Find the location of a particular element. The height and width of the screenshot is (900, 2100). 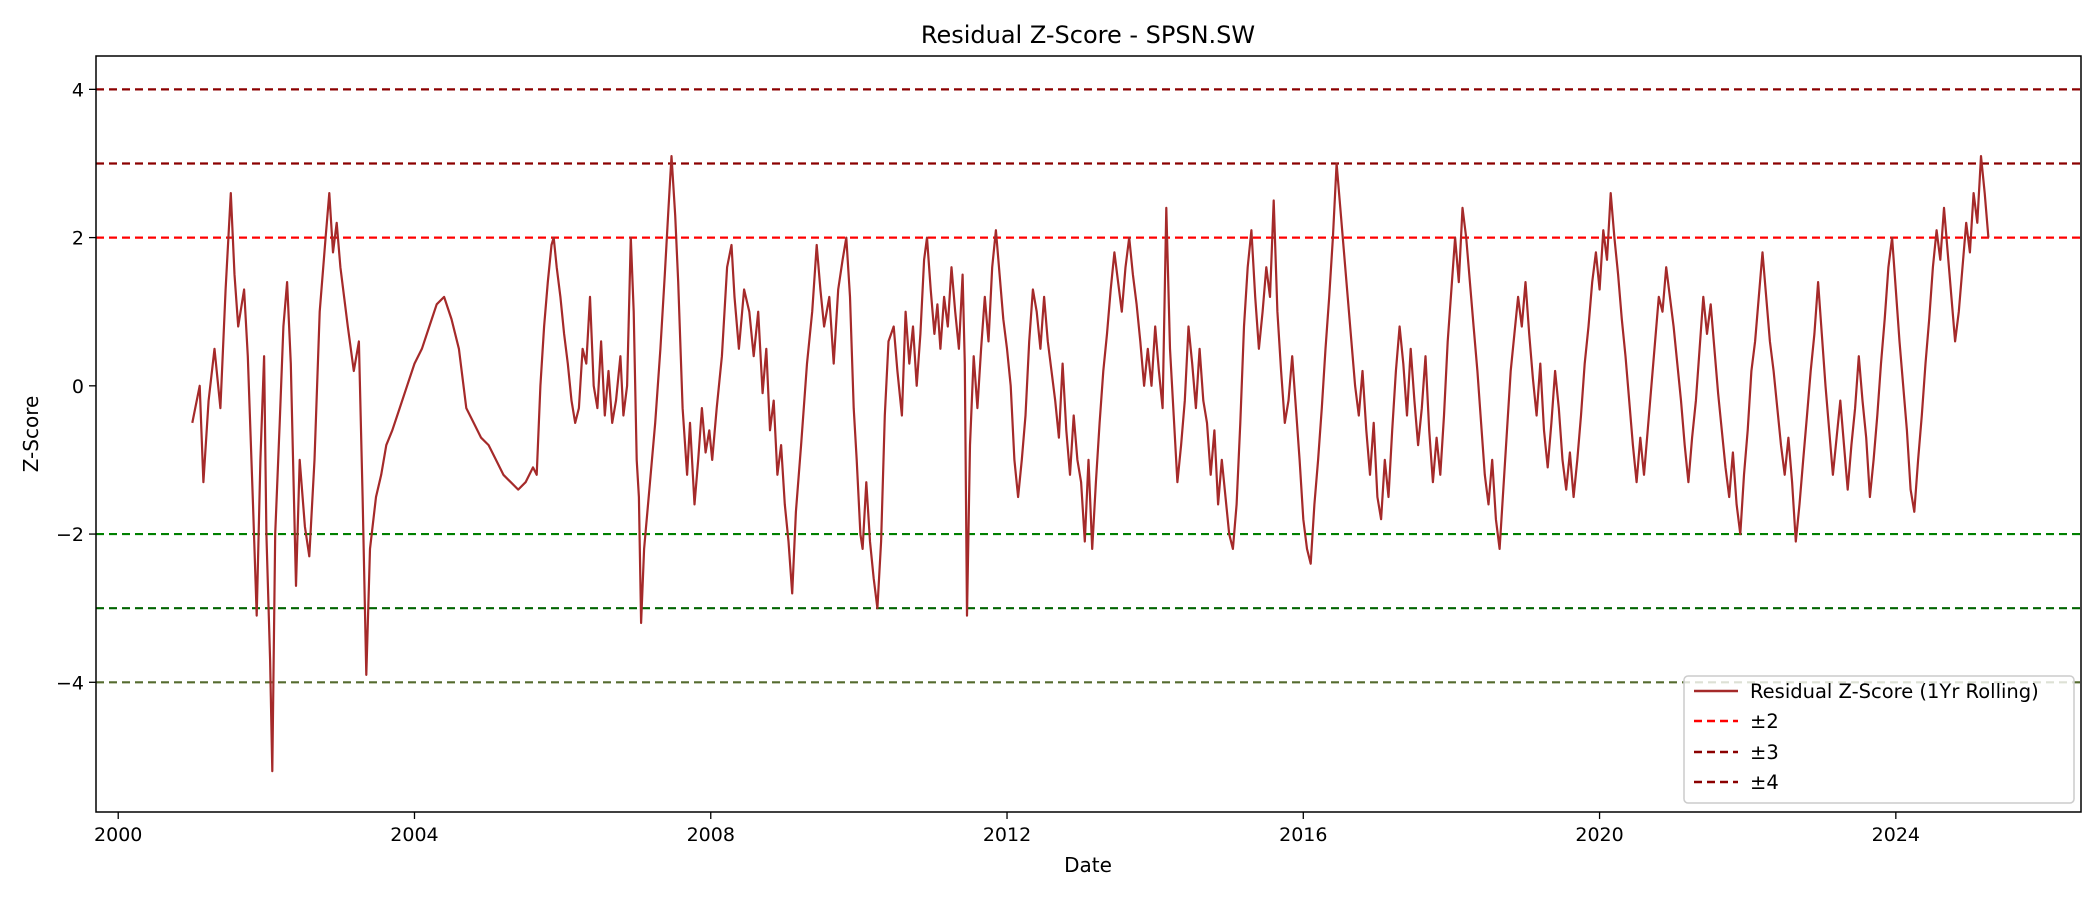

legend: Residual Z-Score (1Yr Rolling) ±2 ±3 ±4 is located at coordinates (1879, 739).